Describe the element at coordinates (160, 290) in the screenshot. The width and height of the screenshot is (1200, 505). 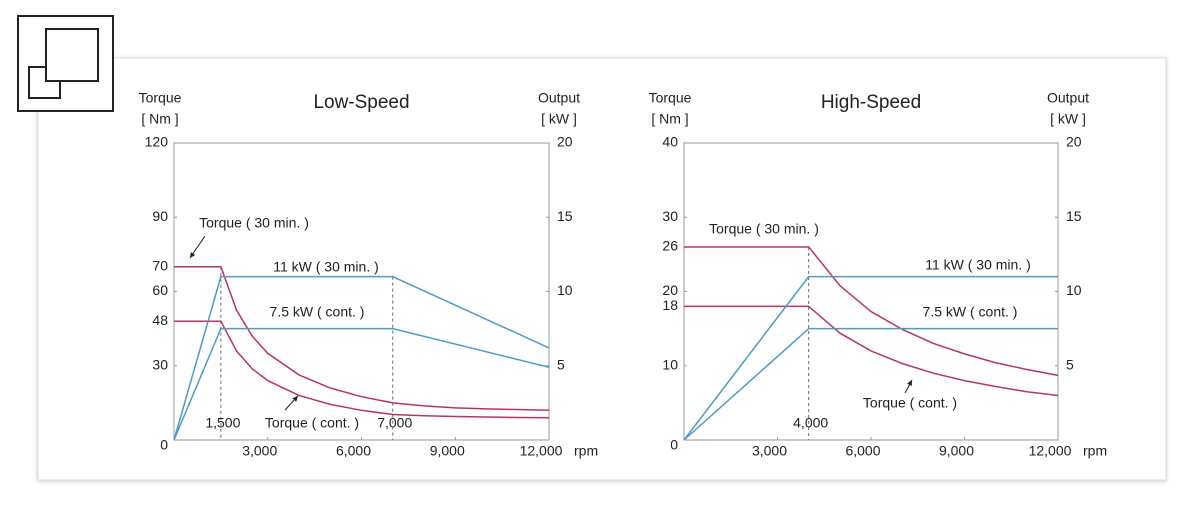
I see `y-tick-label: 60` at that location.